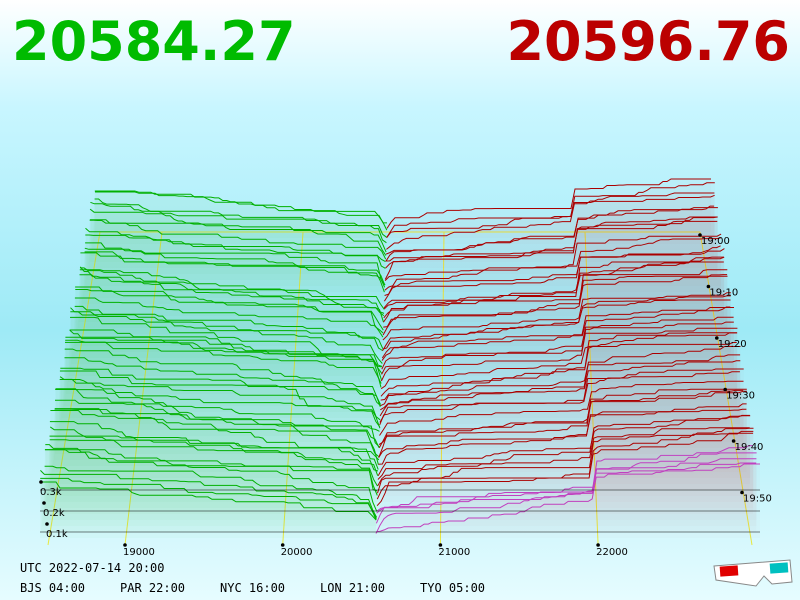 The width and height of the screenshot is (800, 600). Describe the element at coordinates (454, 552) in the screenshot. I see `price-tick-label: 21000` at that location.